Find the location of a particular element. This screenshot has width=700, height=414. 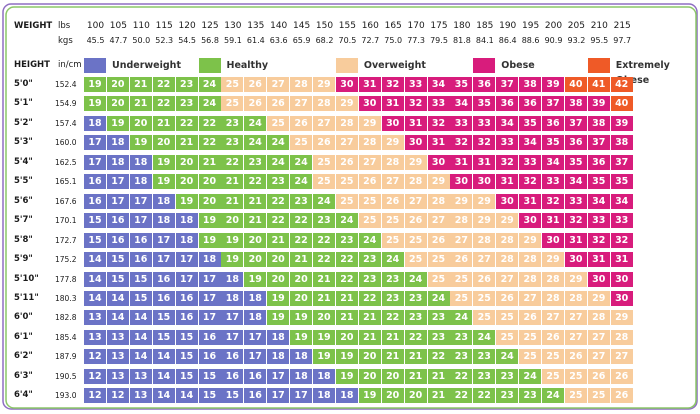

height-cm-tick: 180.3 is located at coordinates (66, 298).